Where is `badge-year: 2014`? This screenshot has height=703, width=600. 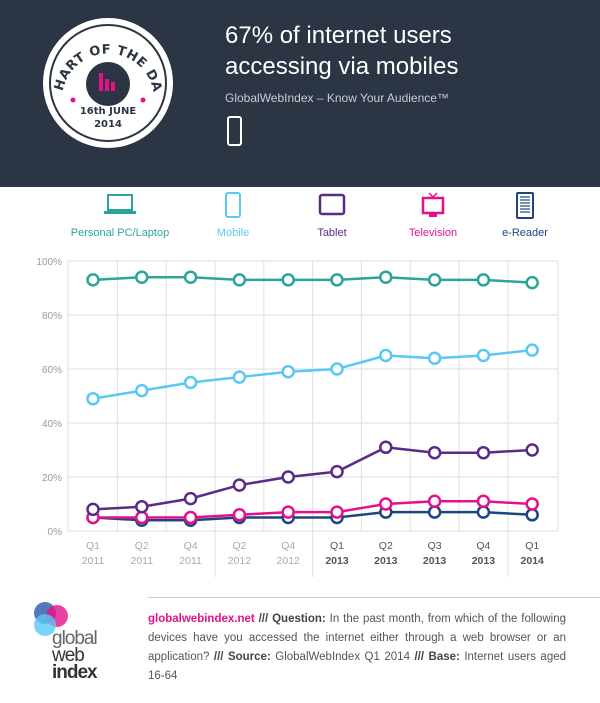
badge-year: 2014 is located at coordinates (108, 124).